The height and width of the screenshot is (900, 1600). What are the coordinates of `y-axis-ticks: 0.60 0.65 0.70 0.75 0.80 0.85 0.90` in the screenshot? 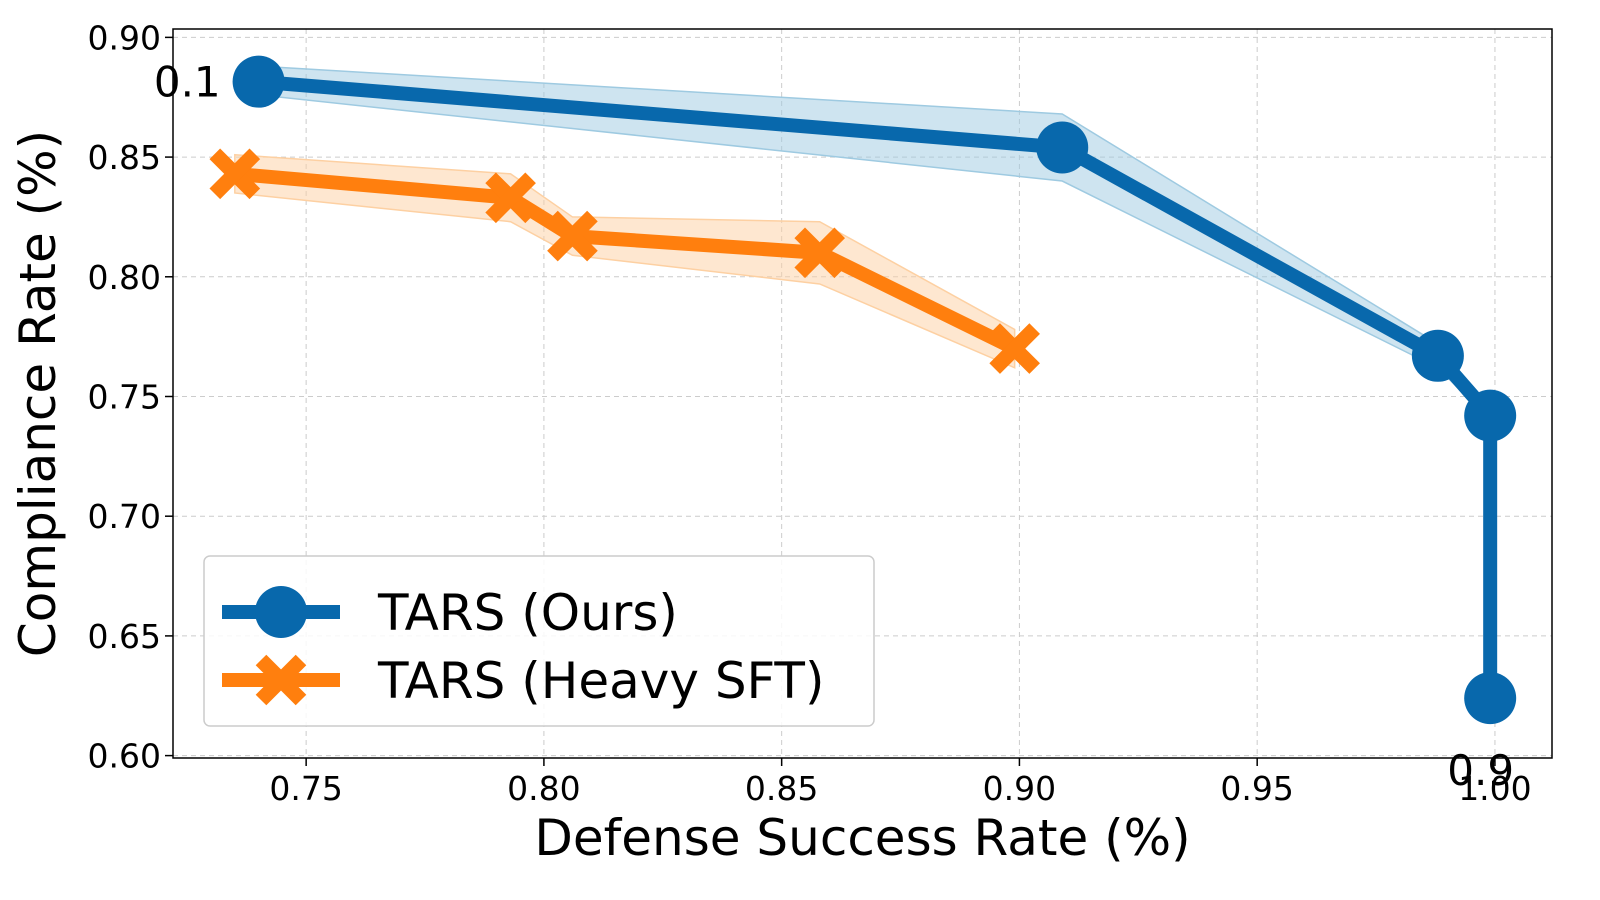 It's located at (130, 397).